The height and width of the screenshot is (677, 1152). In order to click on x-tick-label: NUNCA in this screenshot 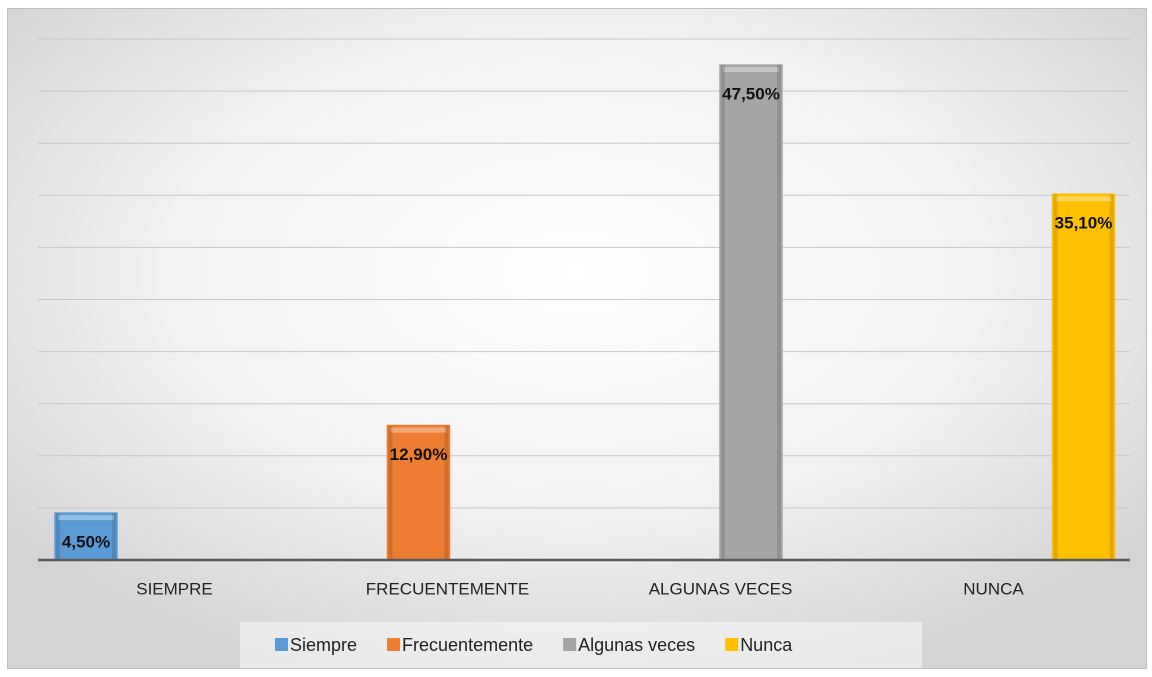, I will do `click(993, 588)`.